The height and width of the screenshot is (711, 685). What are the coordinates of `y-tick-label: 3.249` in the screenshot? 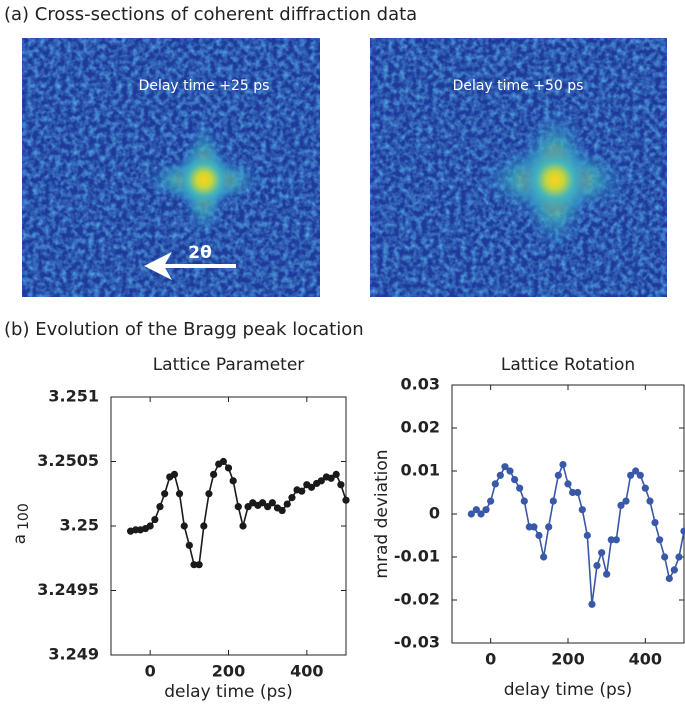 It's located at (73, 654).